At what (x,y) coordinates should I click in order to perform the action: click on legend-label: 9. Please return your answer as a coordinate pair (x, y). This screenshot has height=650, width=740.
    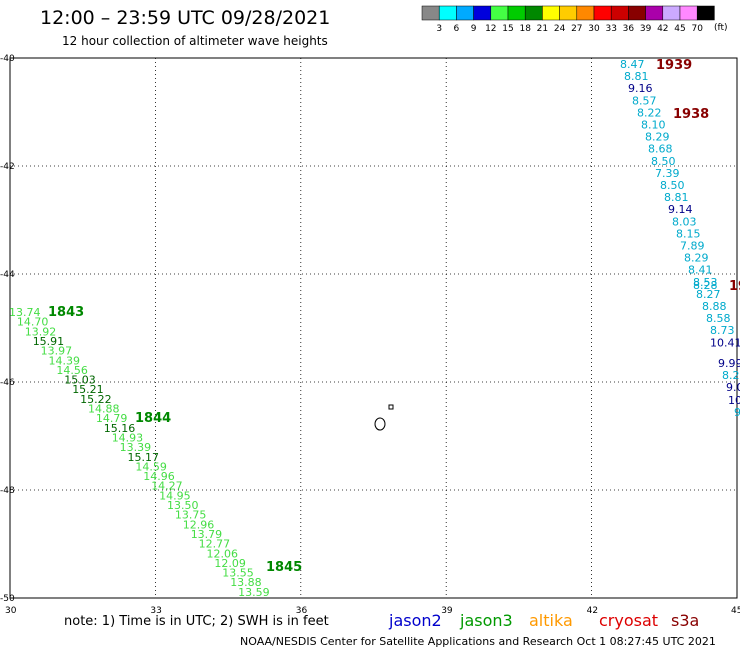
    Looking at the image, I should click on (474, 29).